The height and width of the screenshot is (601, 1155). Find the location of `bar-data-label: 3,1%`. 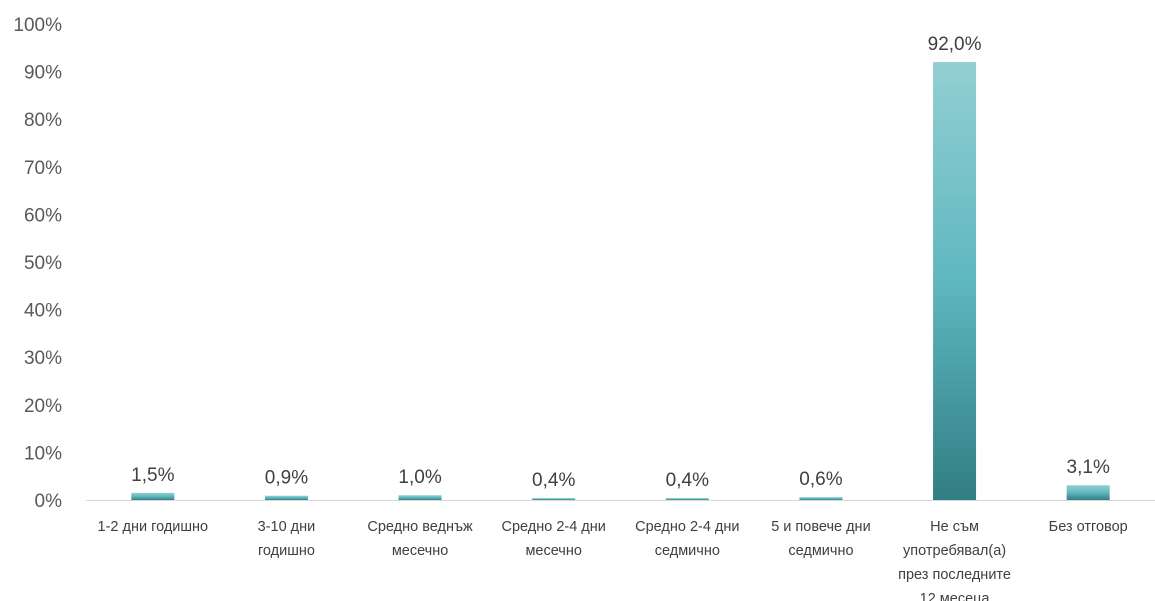

bar-data-label: 3,1% is located at coordinates (1088, 467).